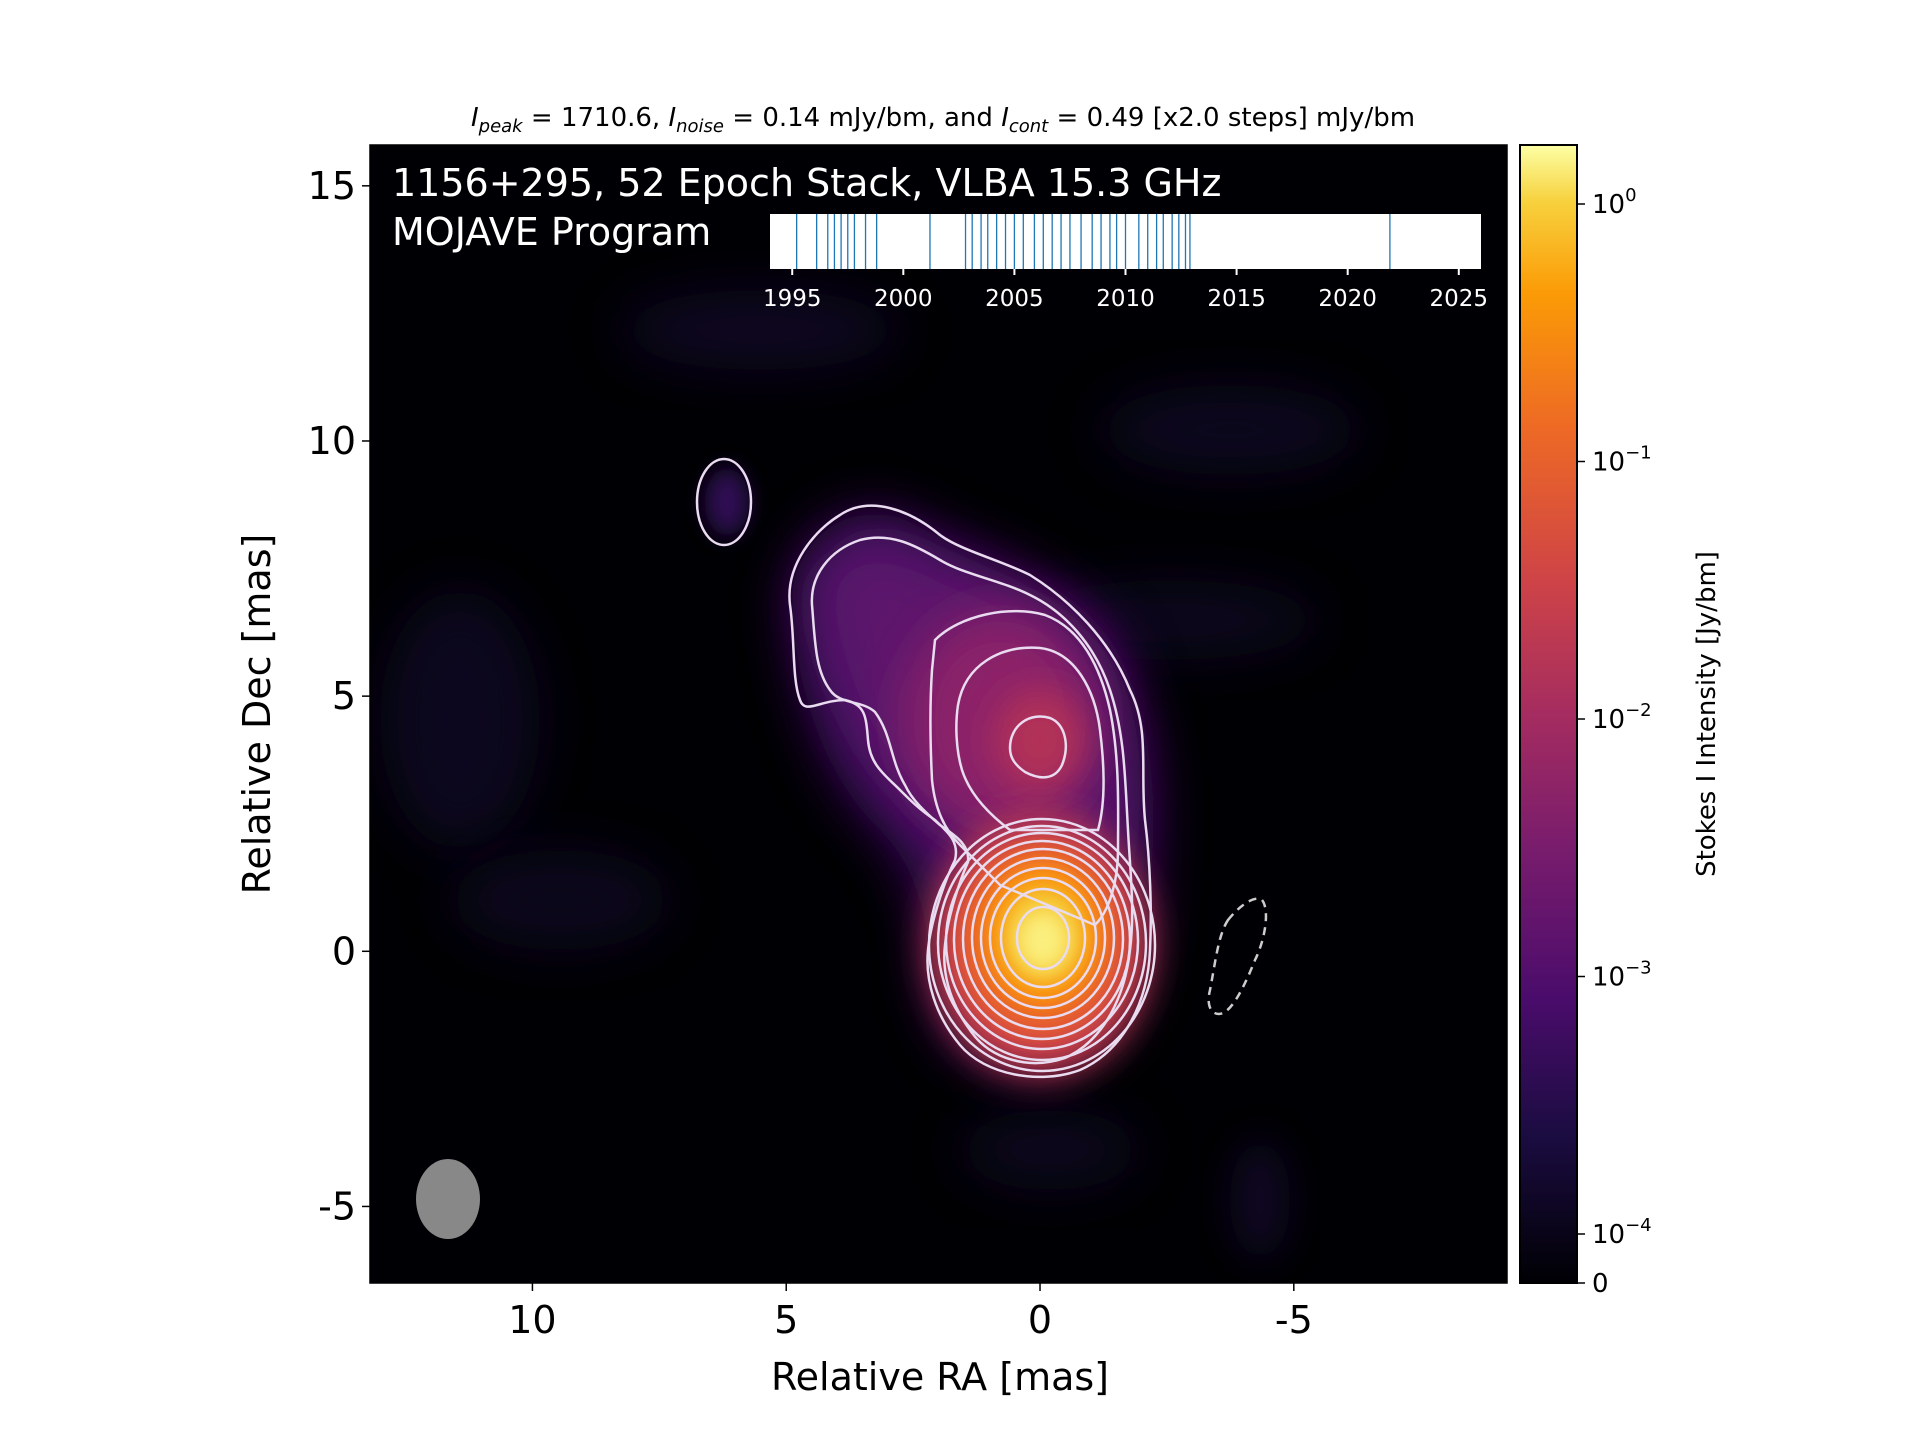  I want to click on y-tick-label: 0, so click(344, 951).